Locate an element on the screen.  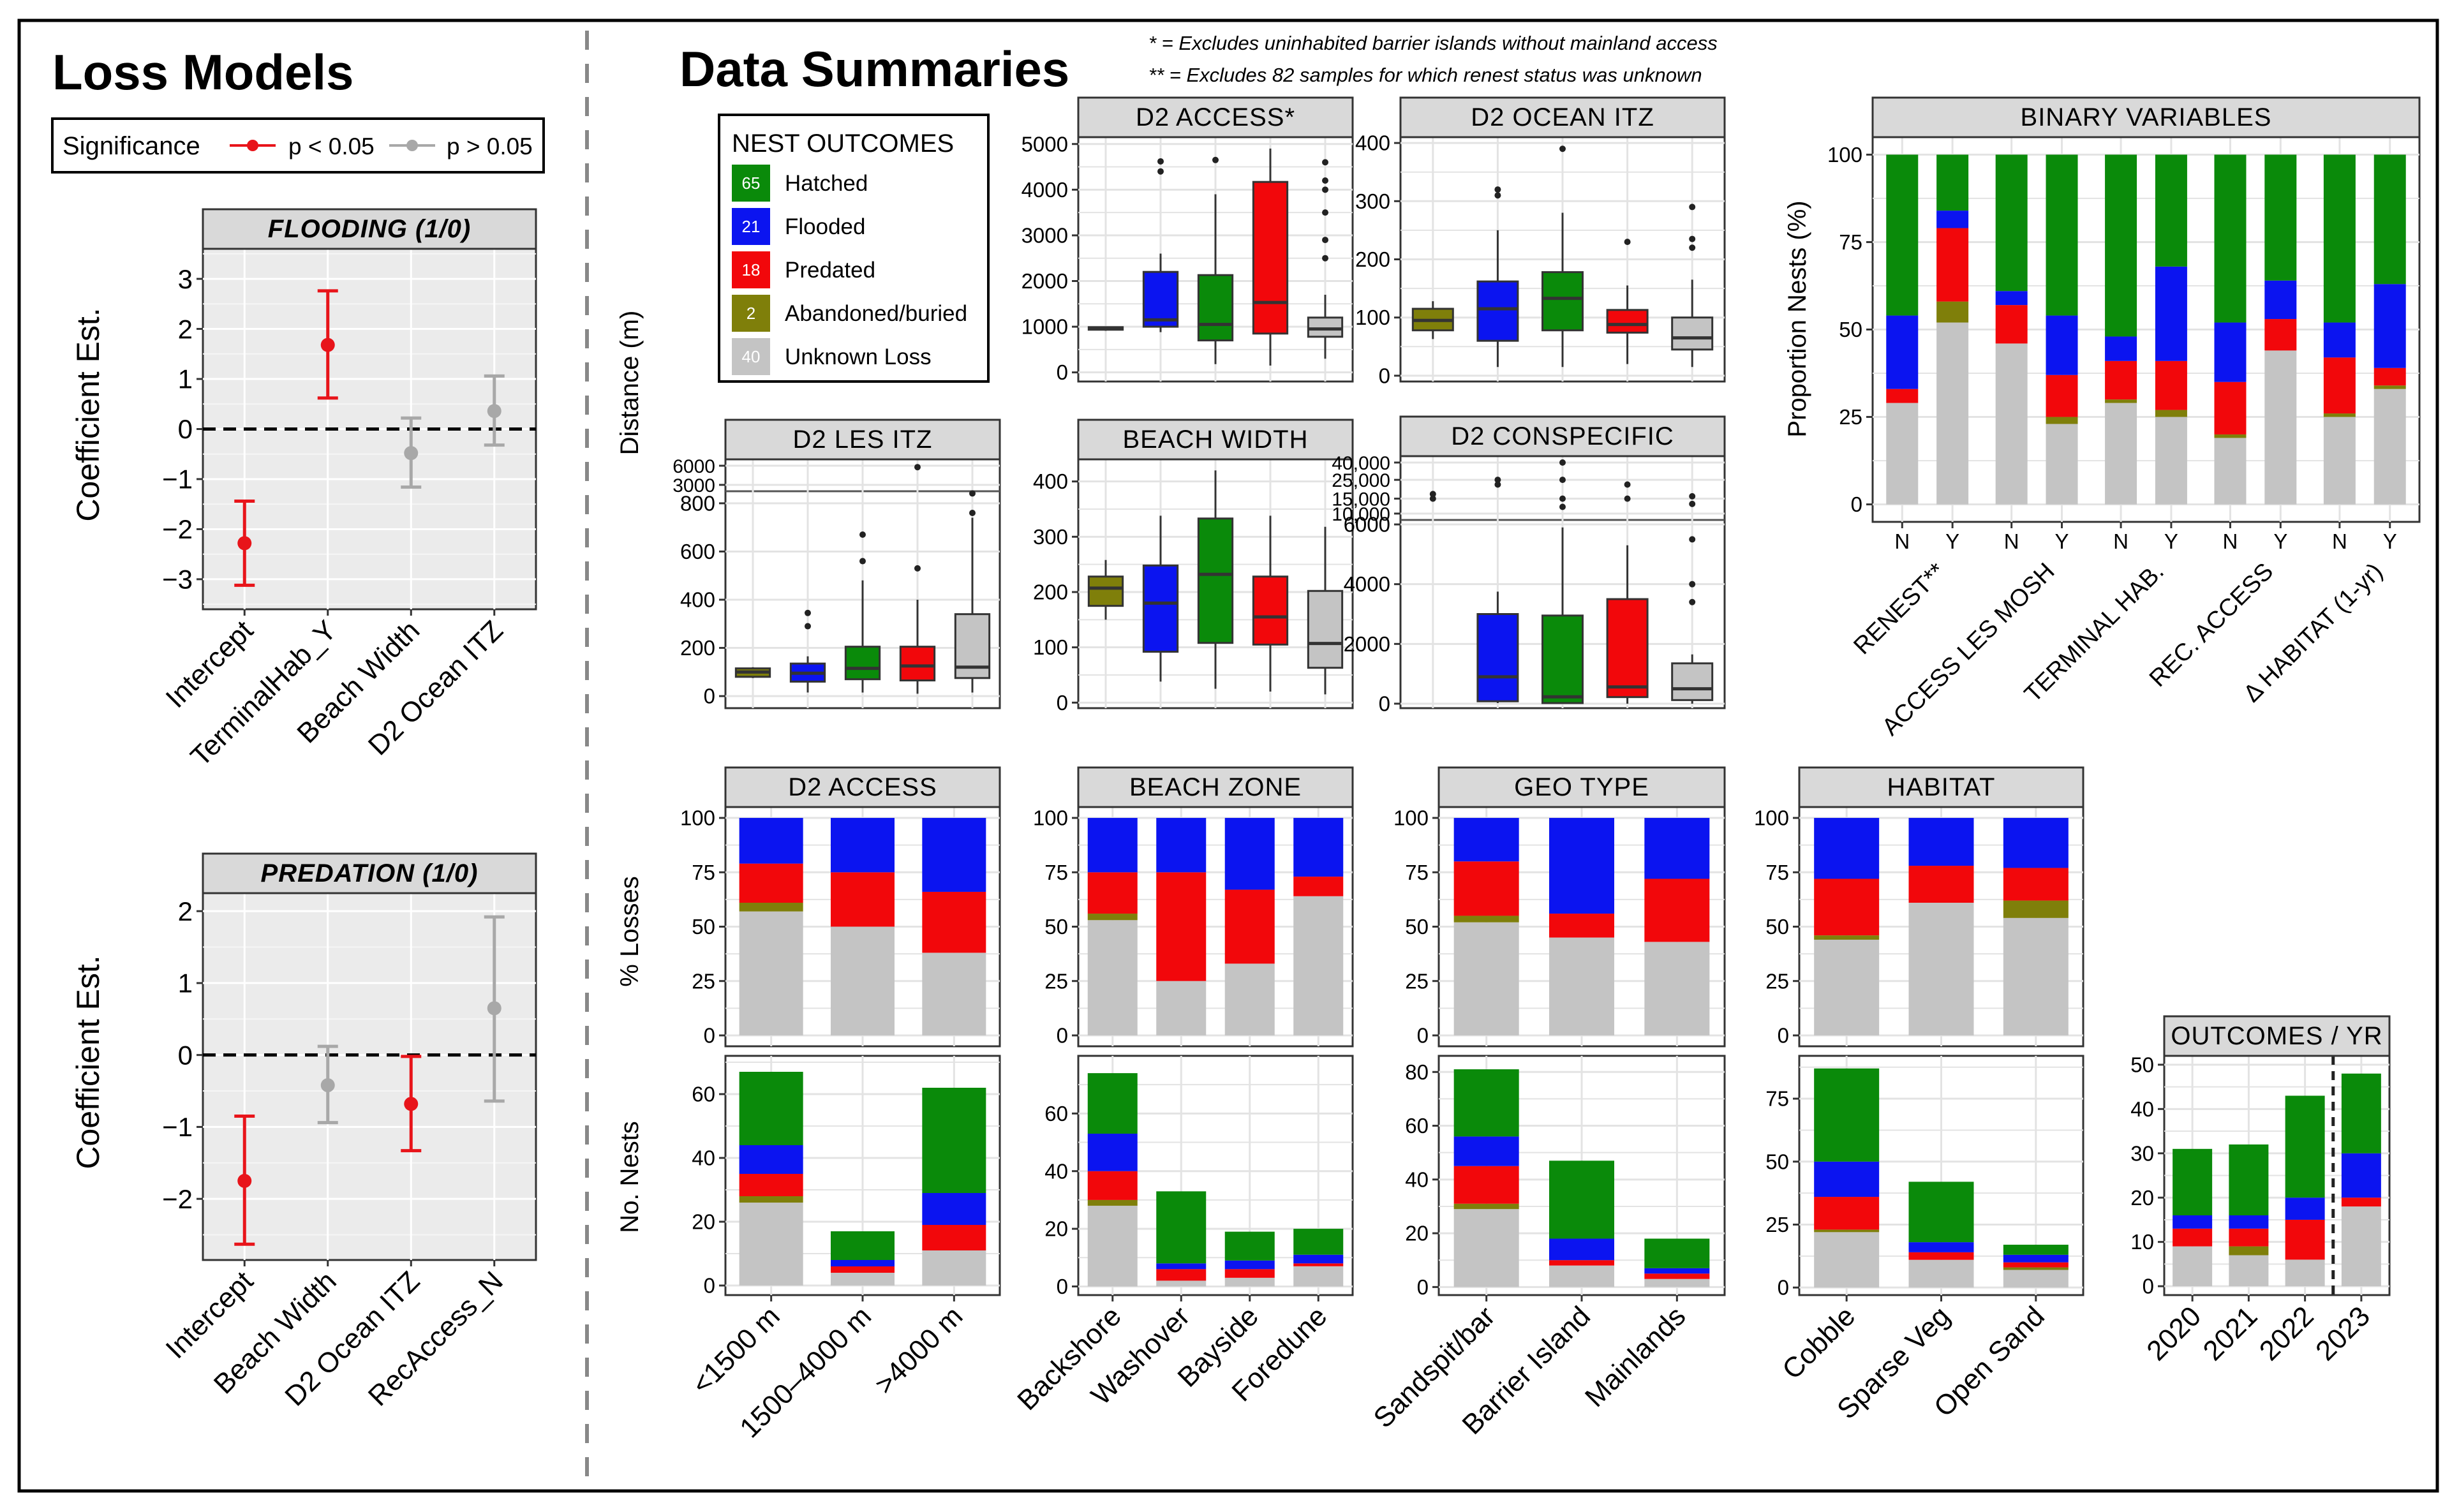
x-tick-label: Y is located at coordinates (2390, 541).